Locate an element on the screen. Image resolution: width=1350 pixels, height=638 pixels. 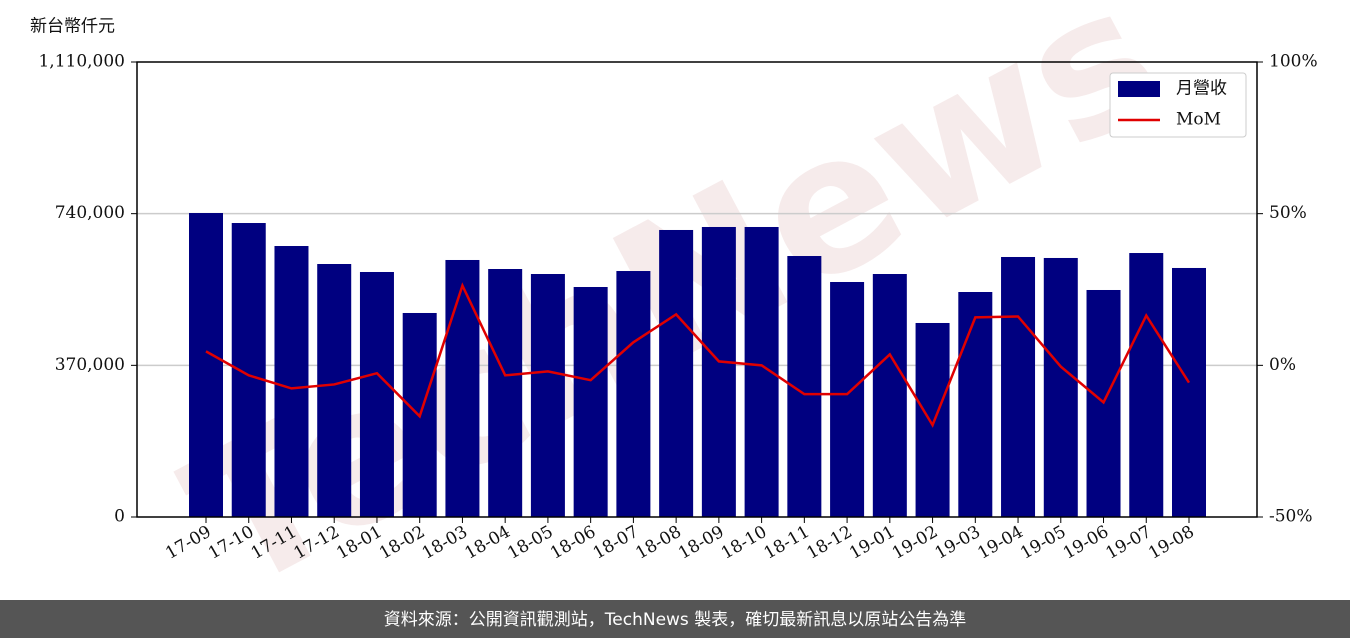
x-tick-label: 18-09 is located at coordinates (701, 543).